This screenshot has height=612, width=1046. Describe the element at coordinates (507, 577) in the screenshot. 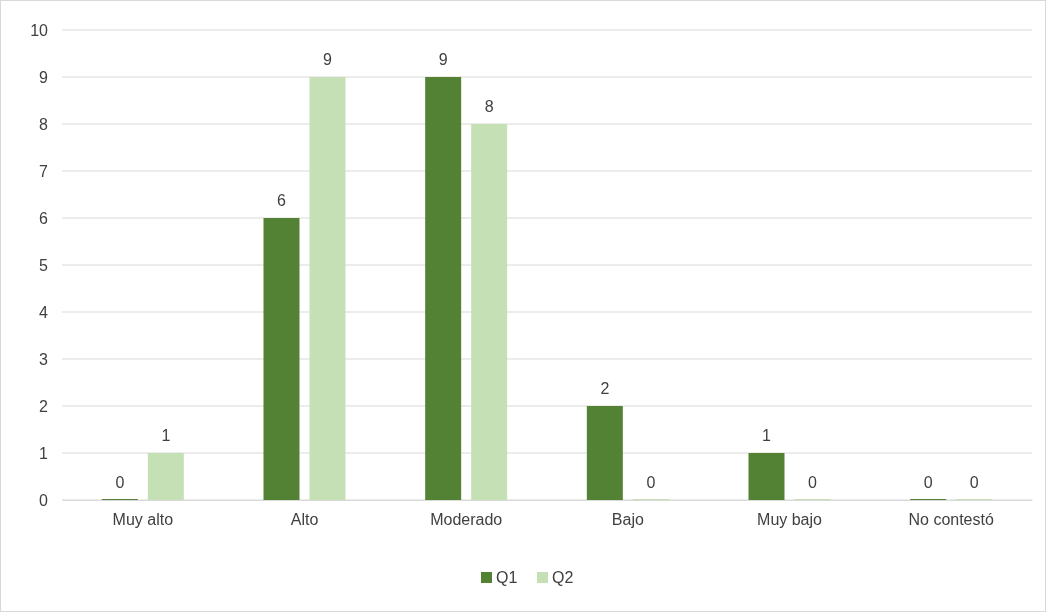

I see `legend-label: Q1` at that location.